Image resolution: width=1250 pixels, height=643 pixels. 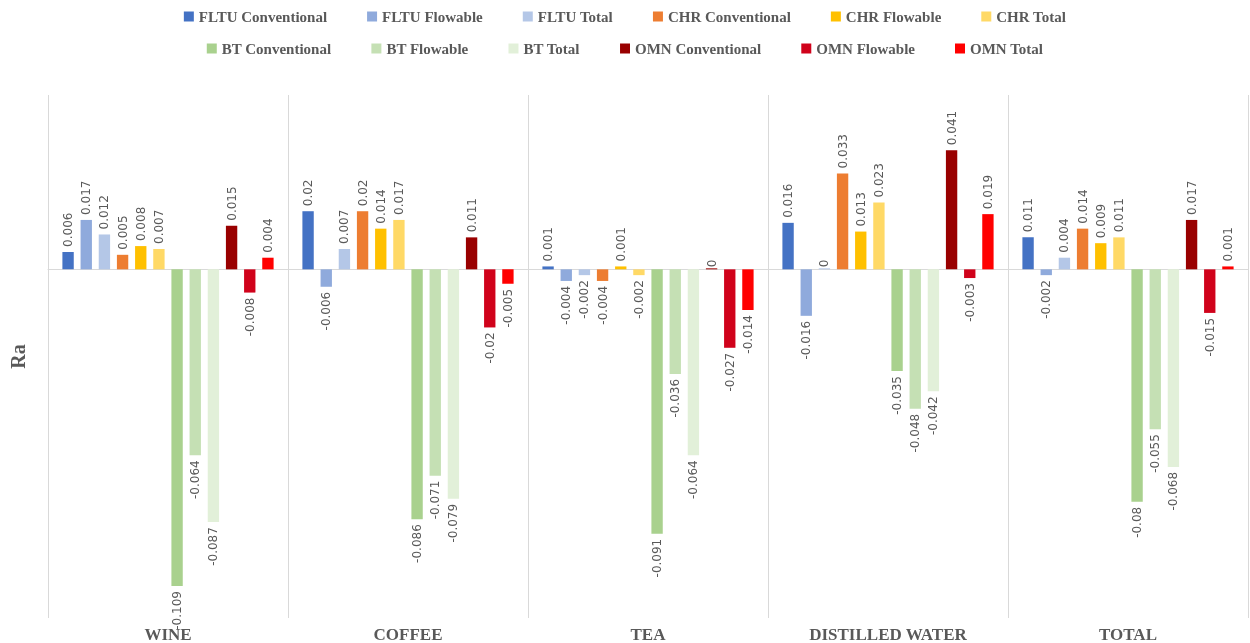 I want to click on data-label: -0.027, so click(x=729, y=372).